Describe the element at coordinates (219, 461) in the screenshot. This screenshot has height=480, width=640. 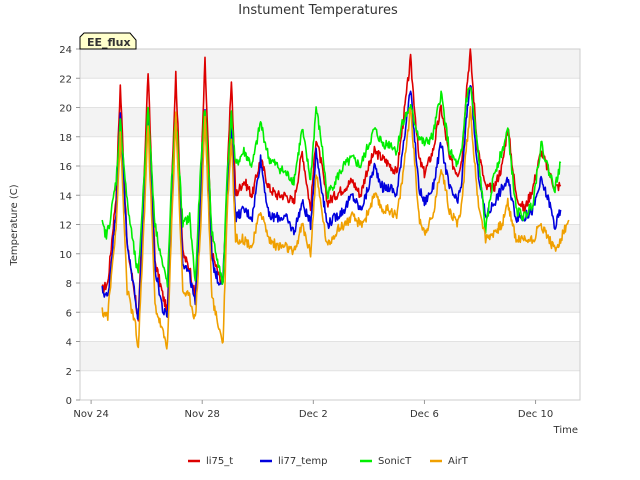
I see `legend-label: li75_t` at that location.